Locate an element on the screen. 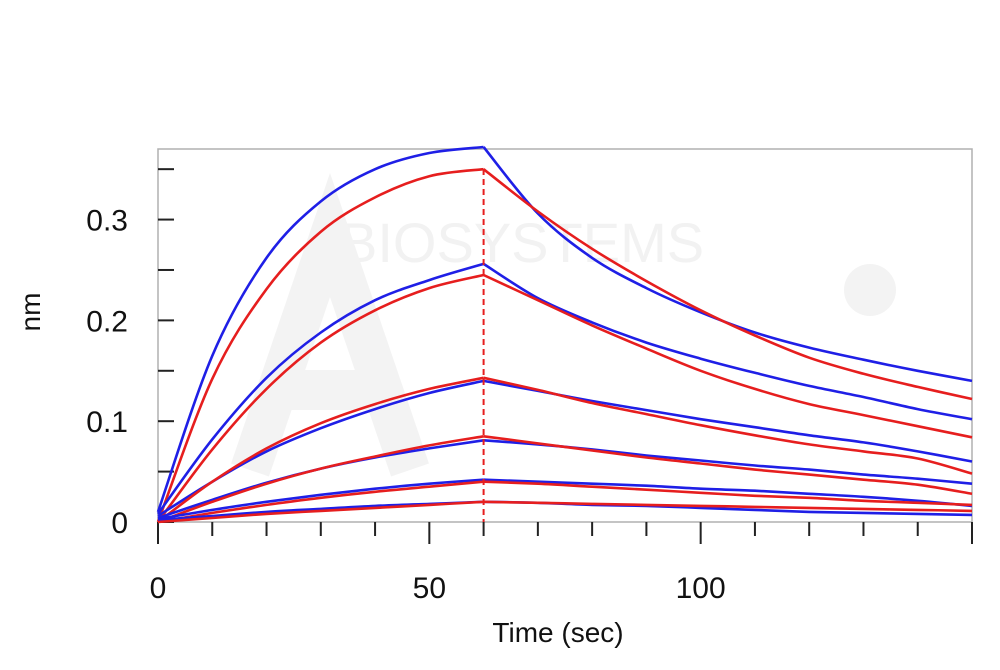 Image resolution: width=1000 pixels, height=670 pixels. watermark-dot is located at coordinates (870, 290).